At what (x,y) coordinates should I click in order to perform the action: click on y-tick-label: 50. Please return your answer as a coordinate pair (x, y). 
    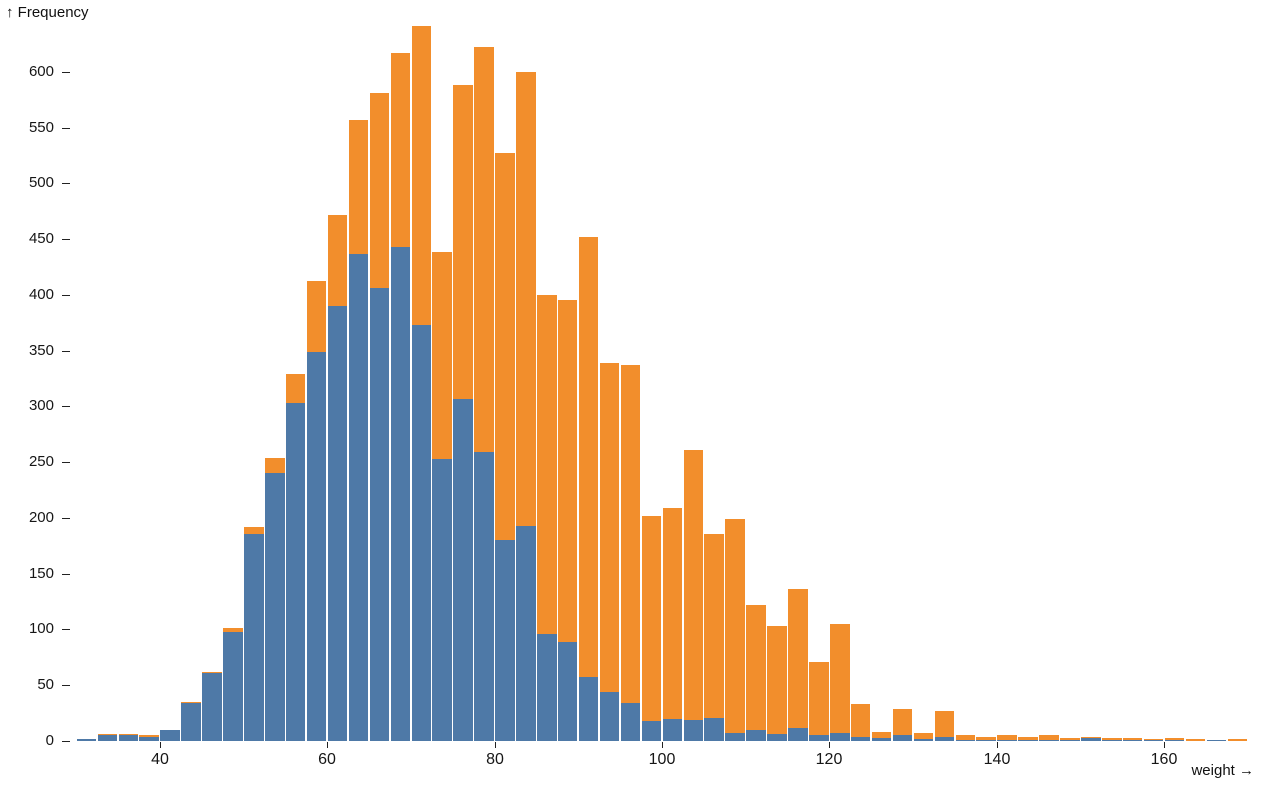
    Looking at the image, I should click on (45, 684).